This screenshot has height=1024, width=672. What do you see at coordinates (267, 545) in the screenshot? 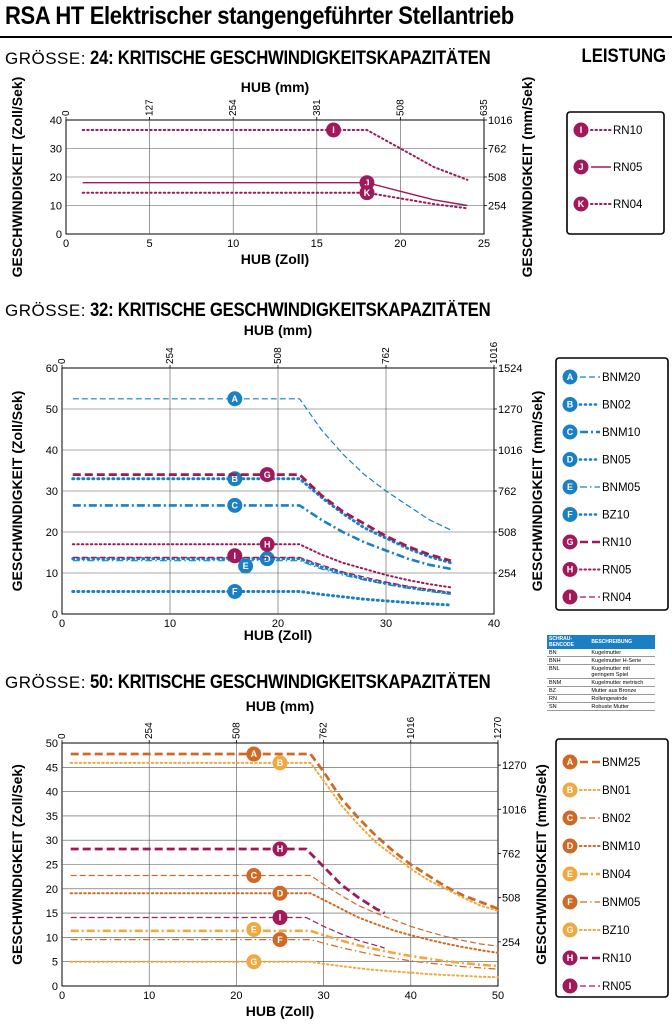
I see `series-badge-letter: H` at bounding box center [267, 545].